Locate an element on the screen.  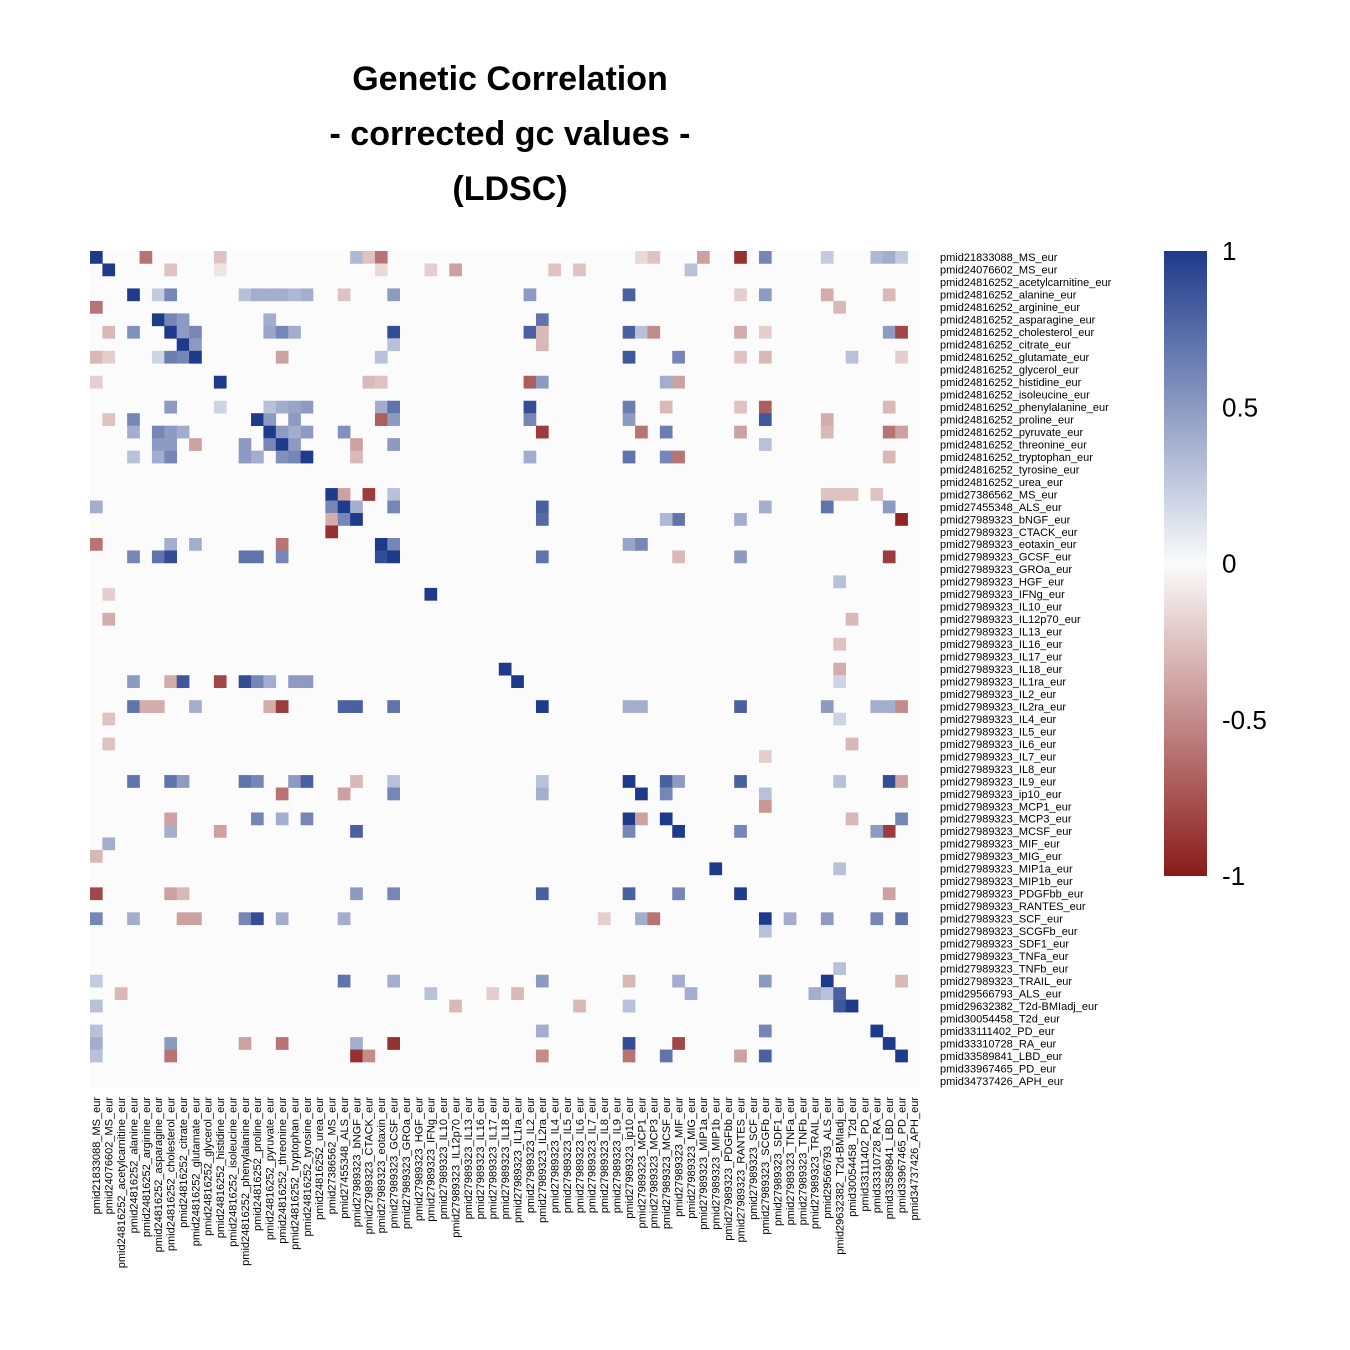
row-label: pmid24816252_alanine_eur is located at coordinates (1008, 296).